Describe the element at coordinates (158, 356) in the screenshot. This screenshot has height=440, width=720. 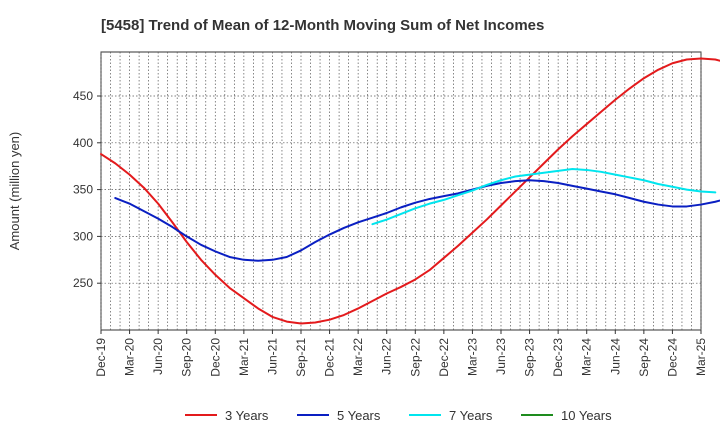
I see `x-tick-label: Jun-20` at that location.